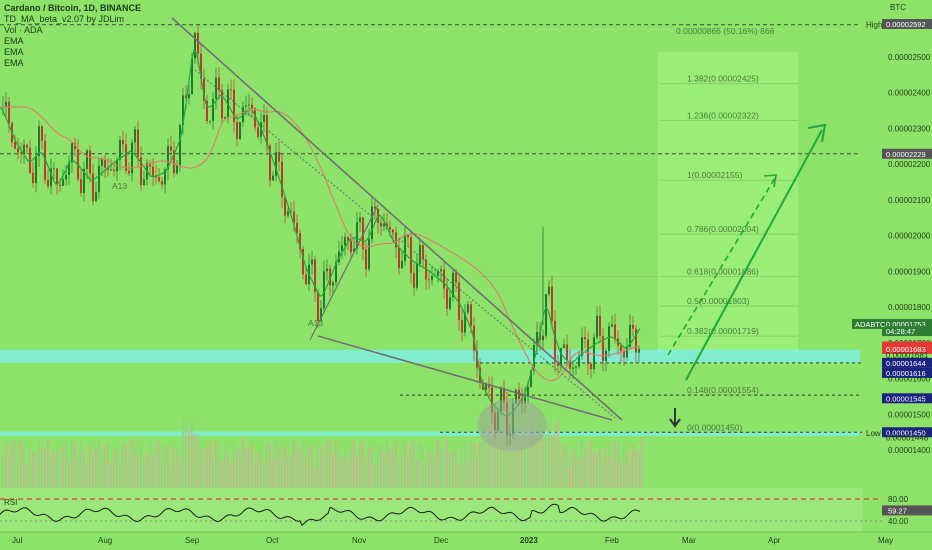 The height and width of the screenshot is (550, 932). I want to click on x-tick-label: Jul, so click(17, 540).